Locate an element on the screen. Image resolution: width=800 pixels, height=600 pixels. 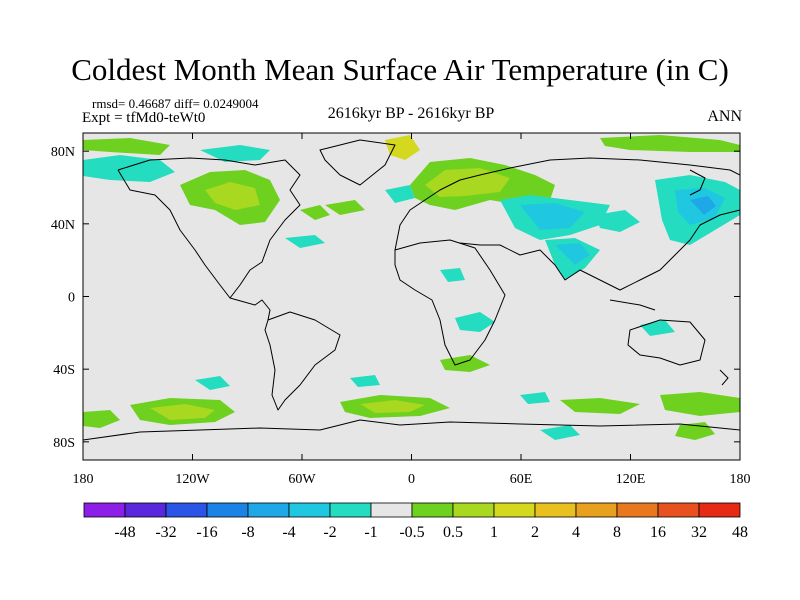
lon-tick-label: 0 is located at coordinates (411, 479).